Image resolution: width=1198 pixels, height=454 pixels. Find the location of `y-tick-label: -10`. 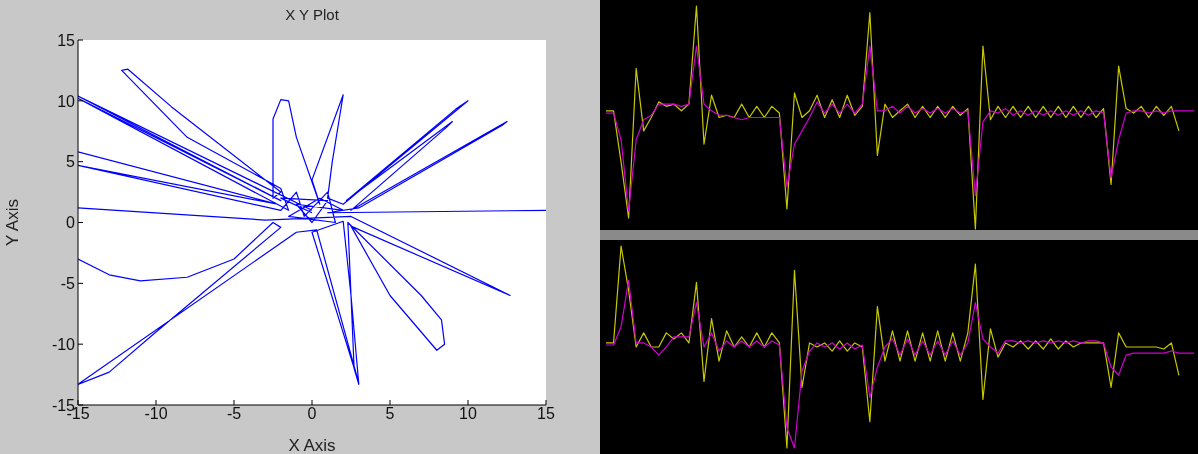

y-tick-label: -10 is located at coordinates (63, 344).